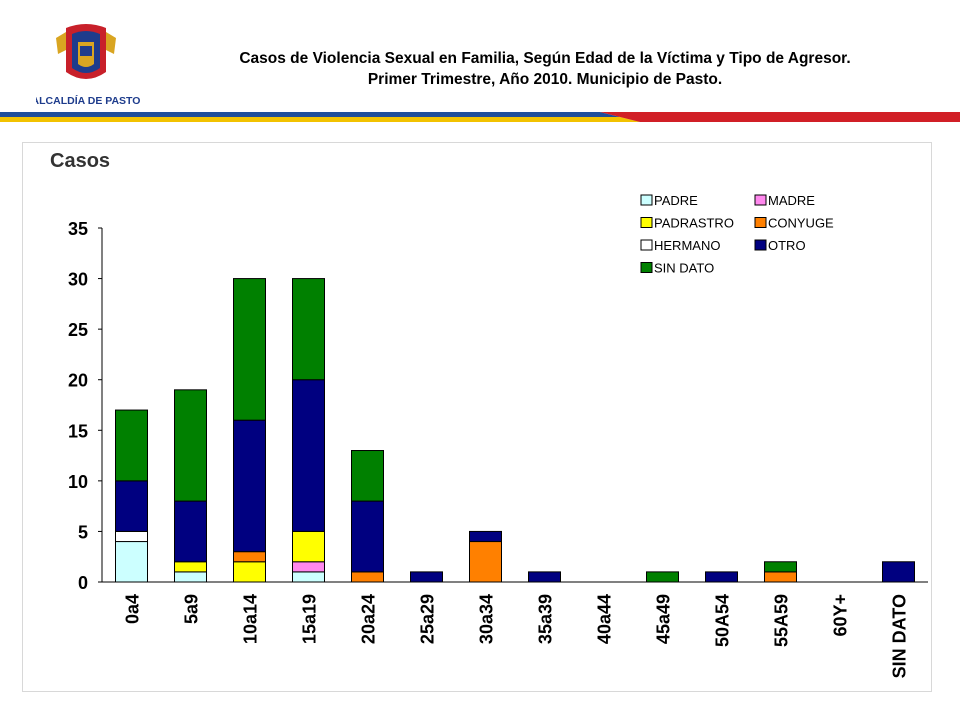 This screenshot has height=720, width=960. Describe the element at coordinates (900, 636) in the screenshot. I see `x-tick-label: SIN DATO` at that location.